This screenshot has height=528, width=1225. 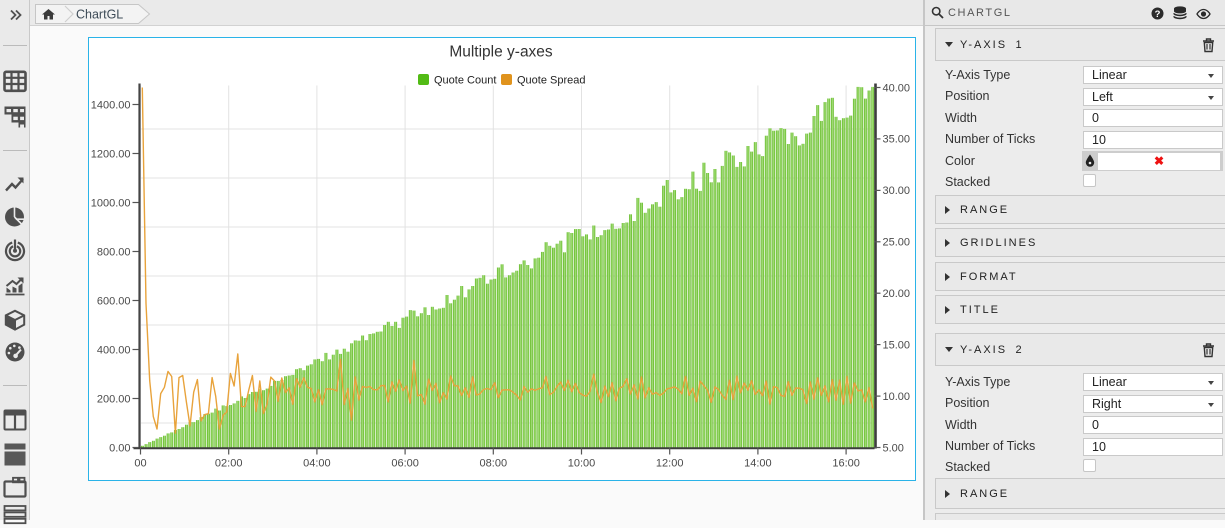 What do you see at coordinates (111, 203) in the screenshot?
I see `svg-text: 1000.00` at bounding box center [111, 203].